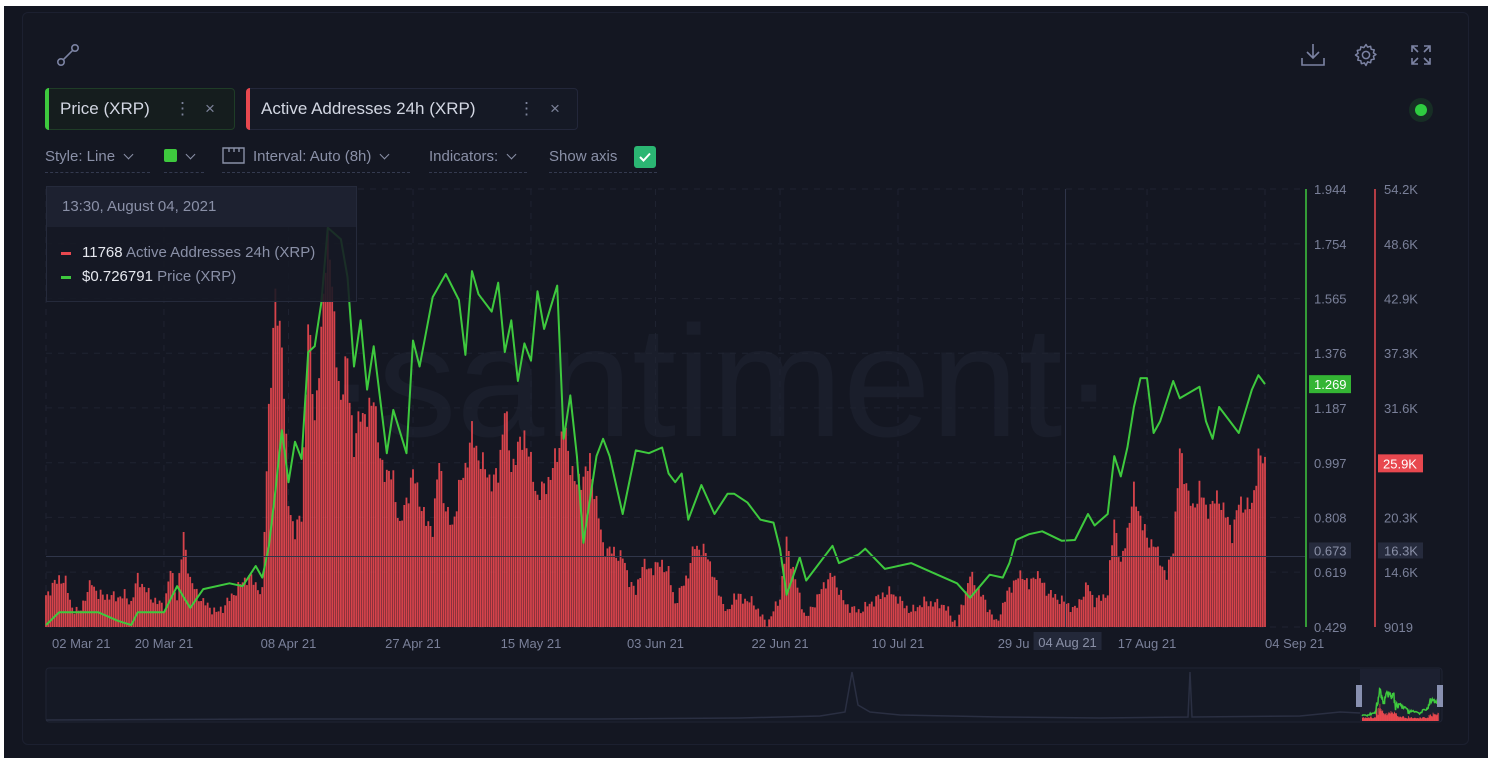 This screenshot has height=772, width=1492. I want to click on navigator-right-handle, so click(1440, 696).